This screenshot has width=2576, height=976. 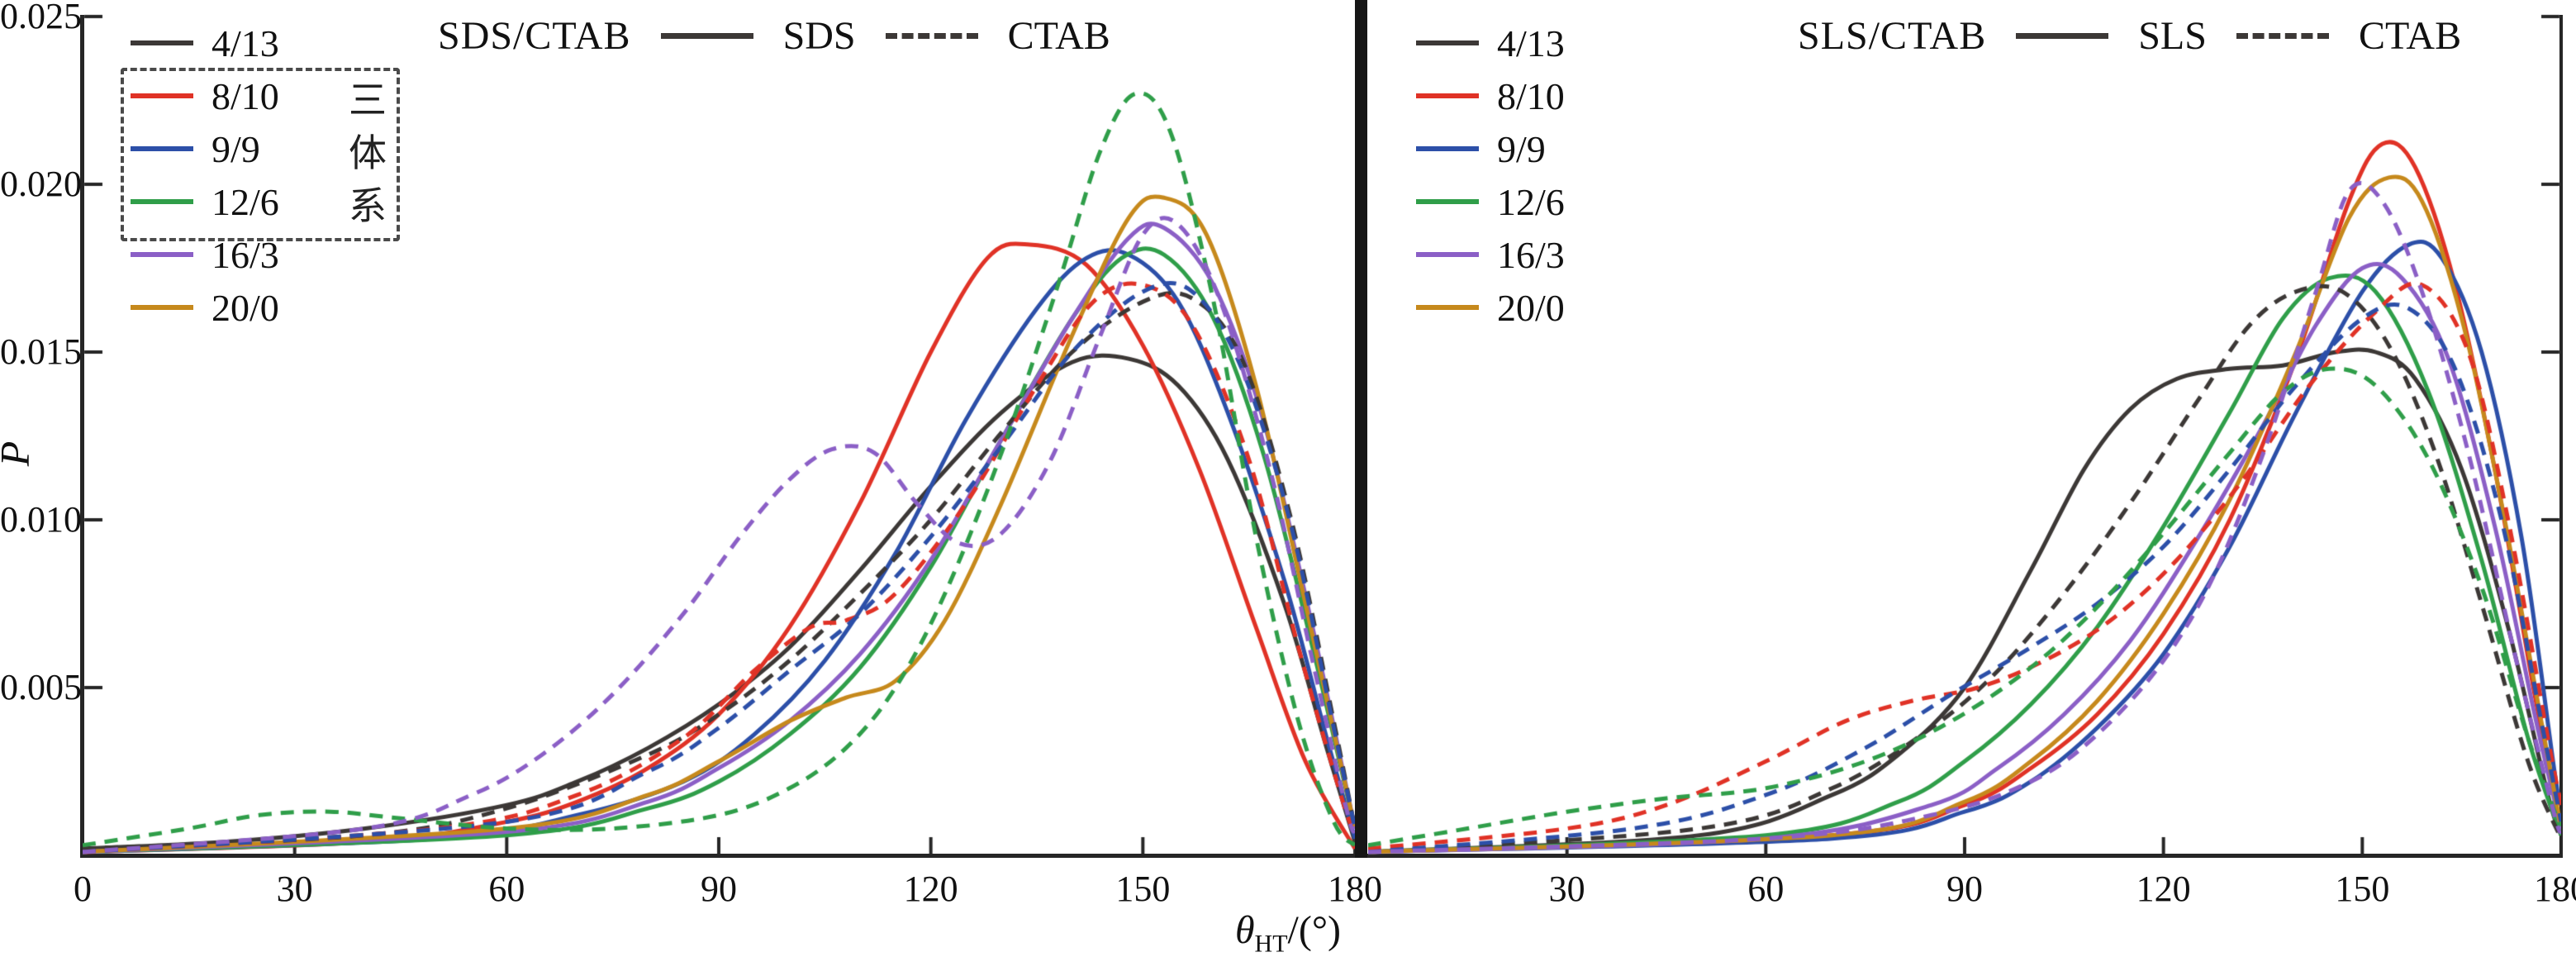 I want to click on x-axis-unit: /(°), so click(x=1314, y=930).